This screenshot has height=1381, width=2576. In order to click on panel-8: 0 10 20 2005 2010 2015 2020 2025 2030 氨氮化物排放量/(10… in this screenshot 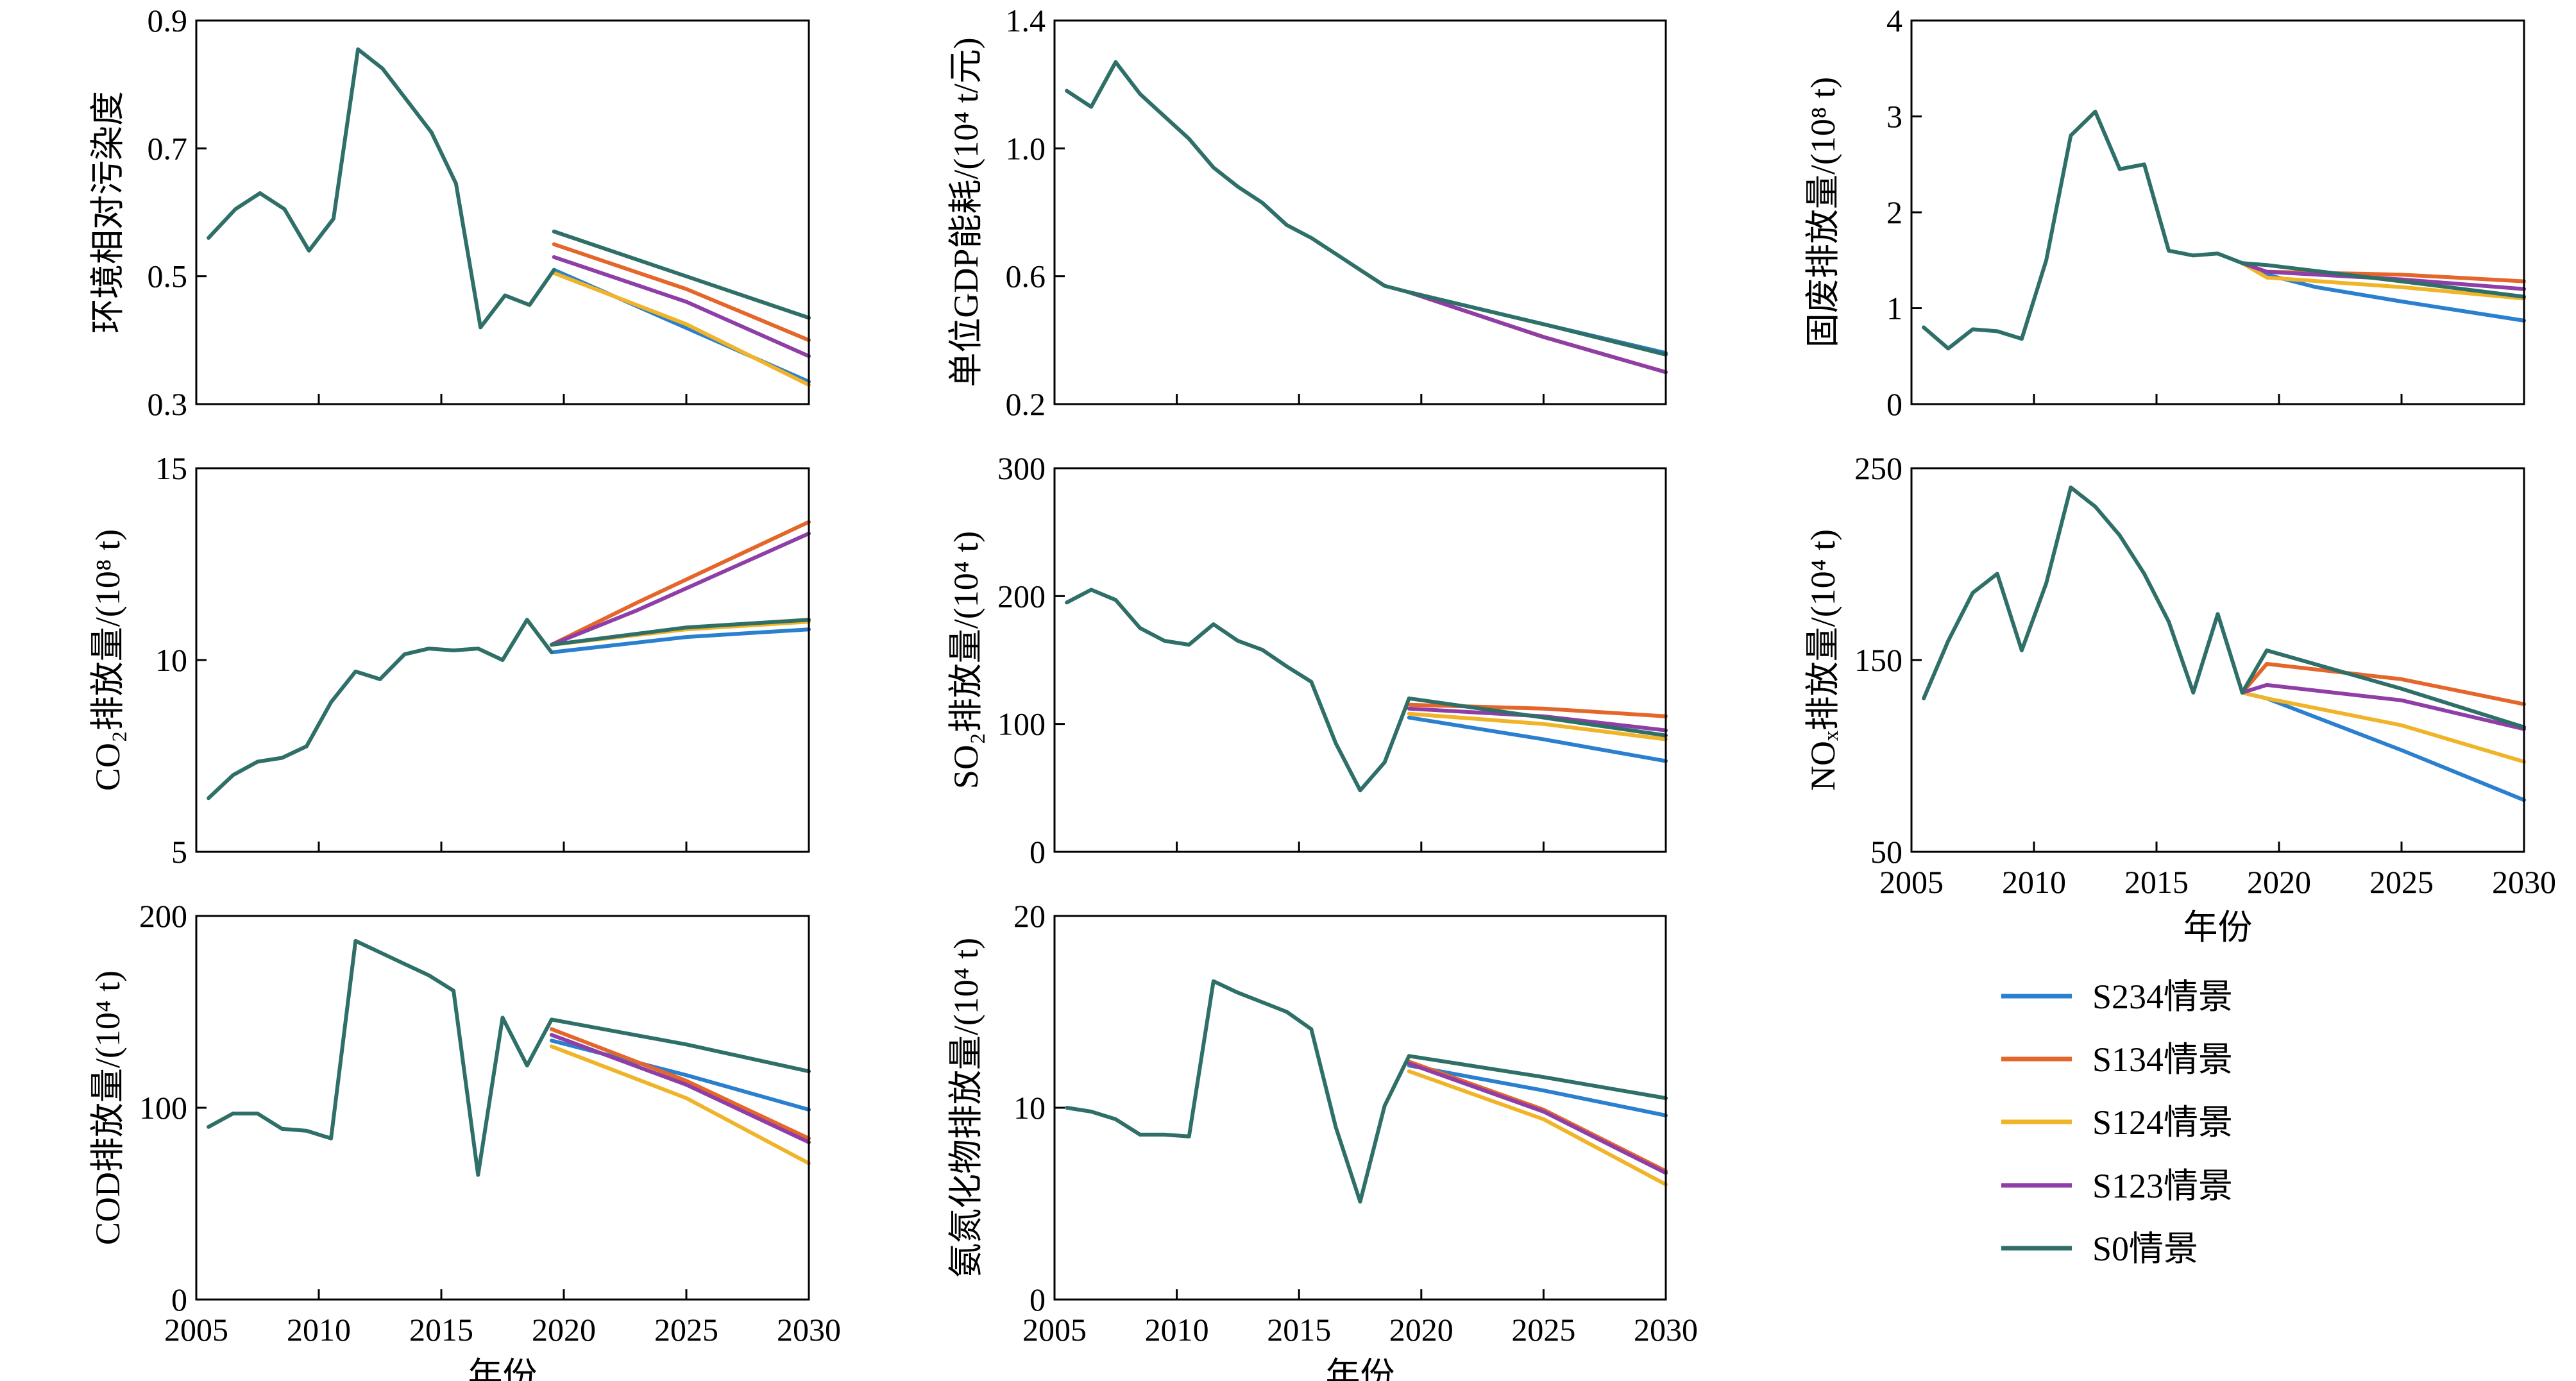, I will do `click(1322, 1139)`.